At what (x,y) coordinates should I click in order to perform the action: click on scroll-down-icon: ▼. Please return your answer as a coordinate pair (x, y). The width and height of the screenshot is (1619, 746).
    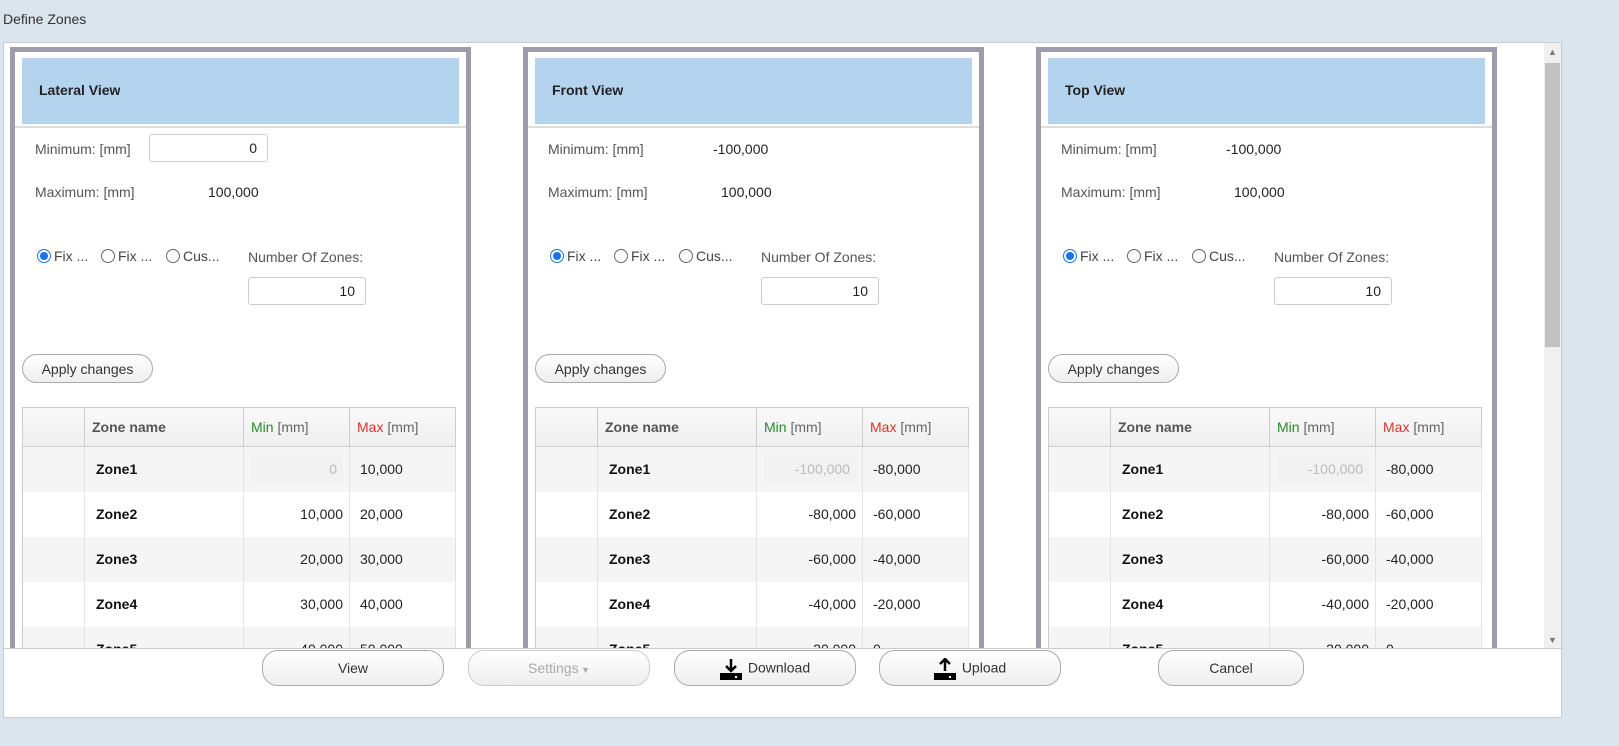
    Looking at the image, I should click on (1552, 640).